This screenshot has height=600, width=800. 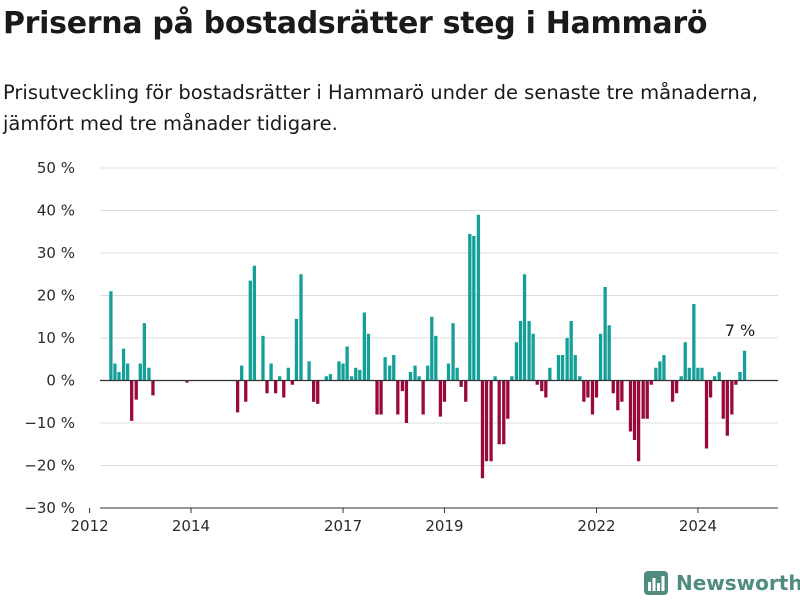 I want to click on x-tick-label: 2017, so click(x=343, y=526).